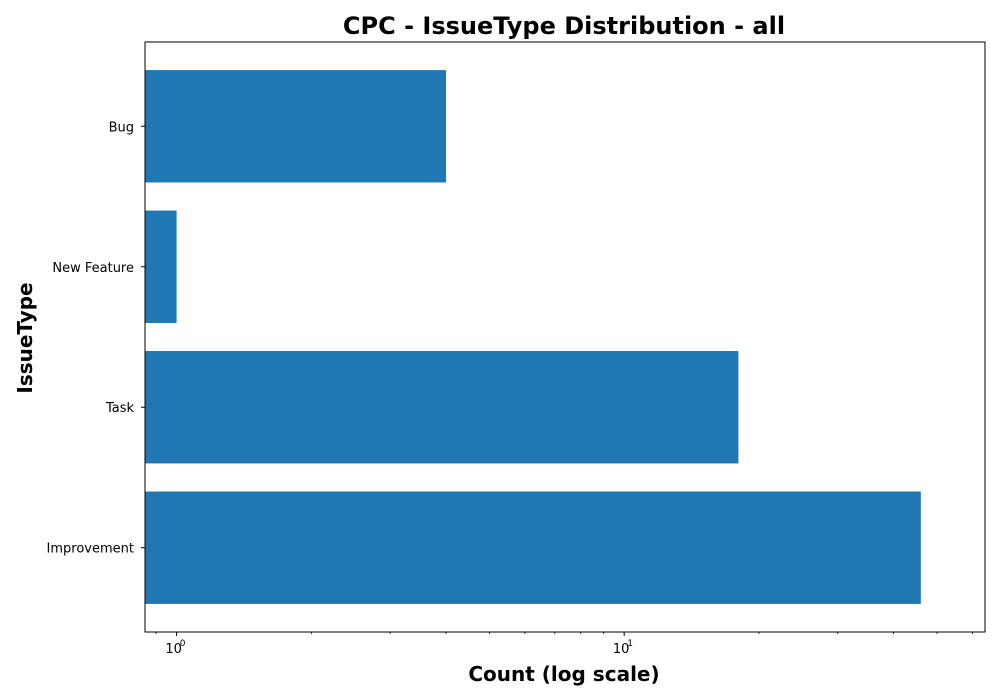 The height and width of the screenshot is (700, 1000). I want to click on x-tick-exponent: 0, so click(183, 644).